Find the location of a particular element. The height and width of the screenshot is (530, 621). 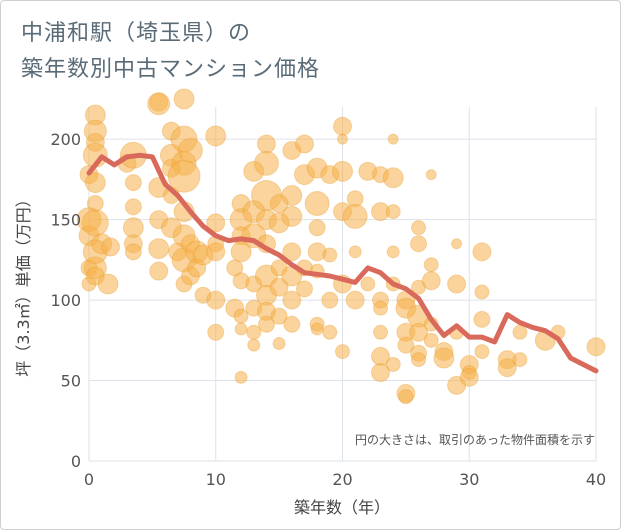

chart-title-line1: 中浦和駅（埼玉県）の is located at coordinates (136, 33).